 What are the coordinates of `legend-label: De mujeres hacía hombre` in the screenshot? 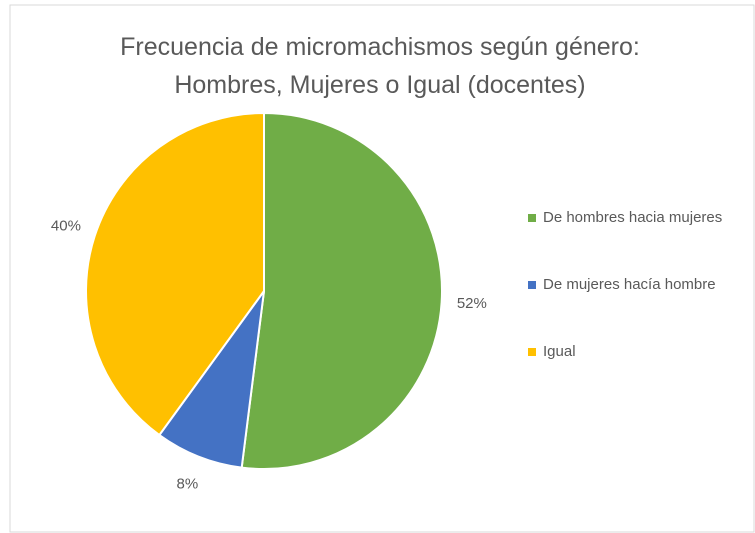 It's located at (629, 284).